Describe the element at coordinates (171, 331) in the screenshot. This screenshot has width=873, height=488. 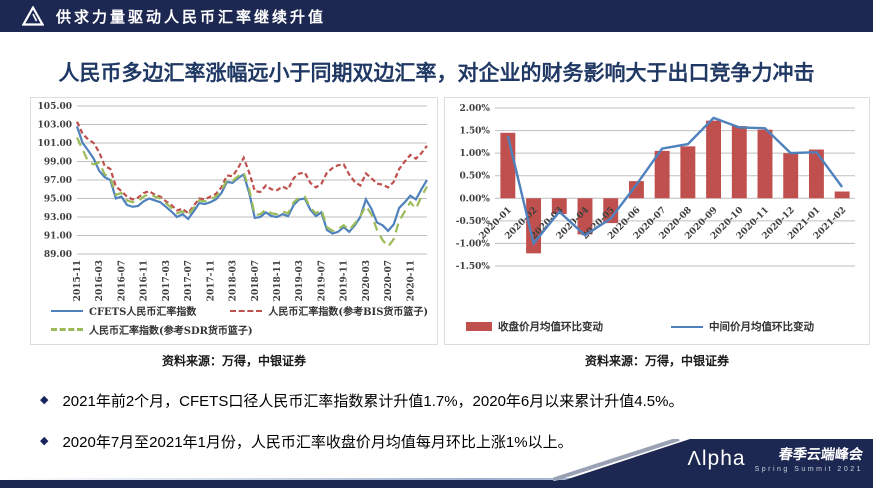
I see `legend-label: 人民币汇率指数(参考SDR货币篮子)` at that location.